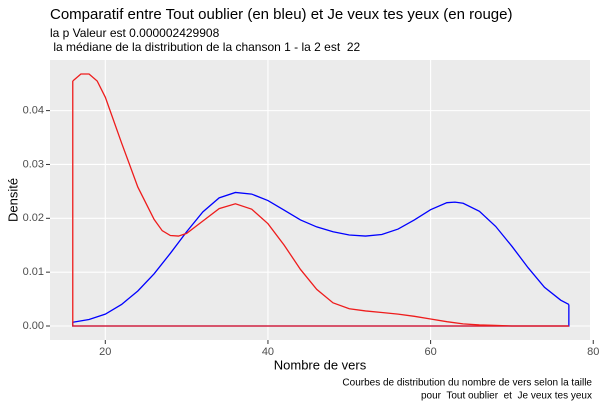 The width and height of the screenshot is (600, 408). What do you see at coordinates (430, 352) in the screenshot?
I see `x-tick-label: 60` at bounding box center [430, 352].